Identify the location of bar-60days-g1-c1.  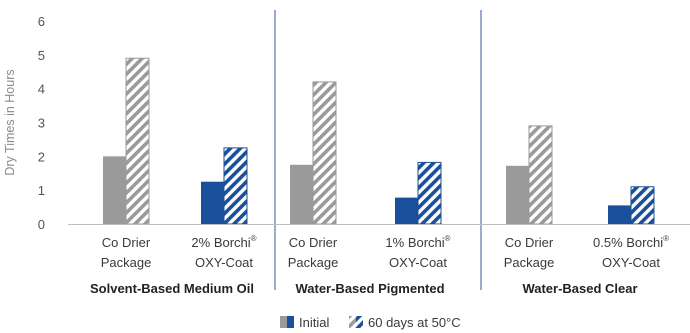
(137, 141).